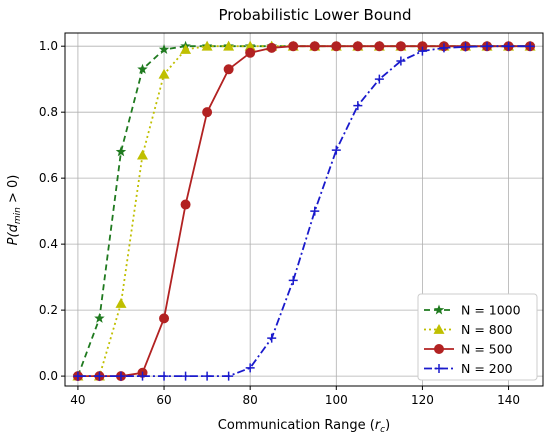 This screenshot has height=438, width=550. What do you see at coordinates (48, 310) in the screenshot?
I see `y-tick-label: 0.2` at bounding box center [48, 310].